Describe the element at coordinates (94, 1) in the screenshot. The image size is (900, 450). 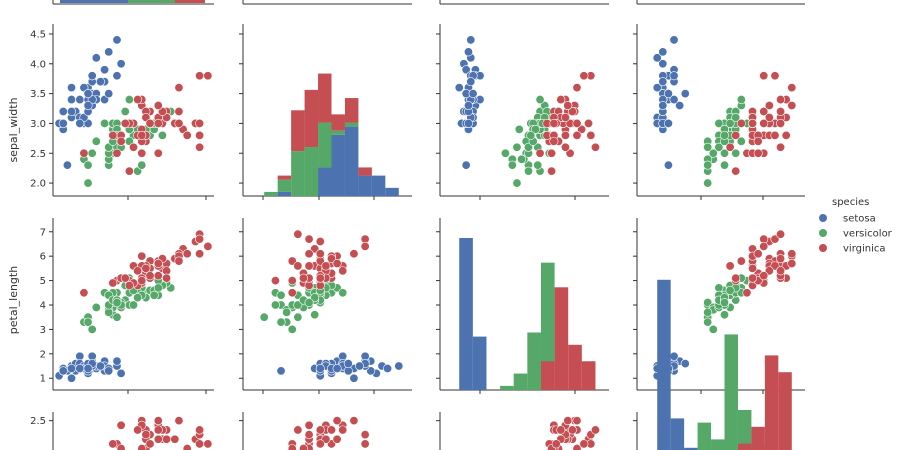
I see `hist-bar-top-partial` at that location.